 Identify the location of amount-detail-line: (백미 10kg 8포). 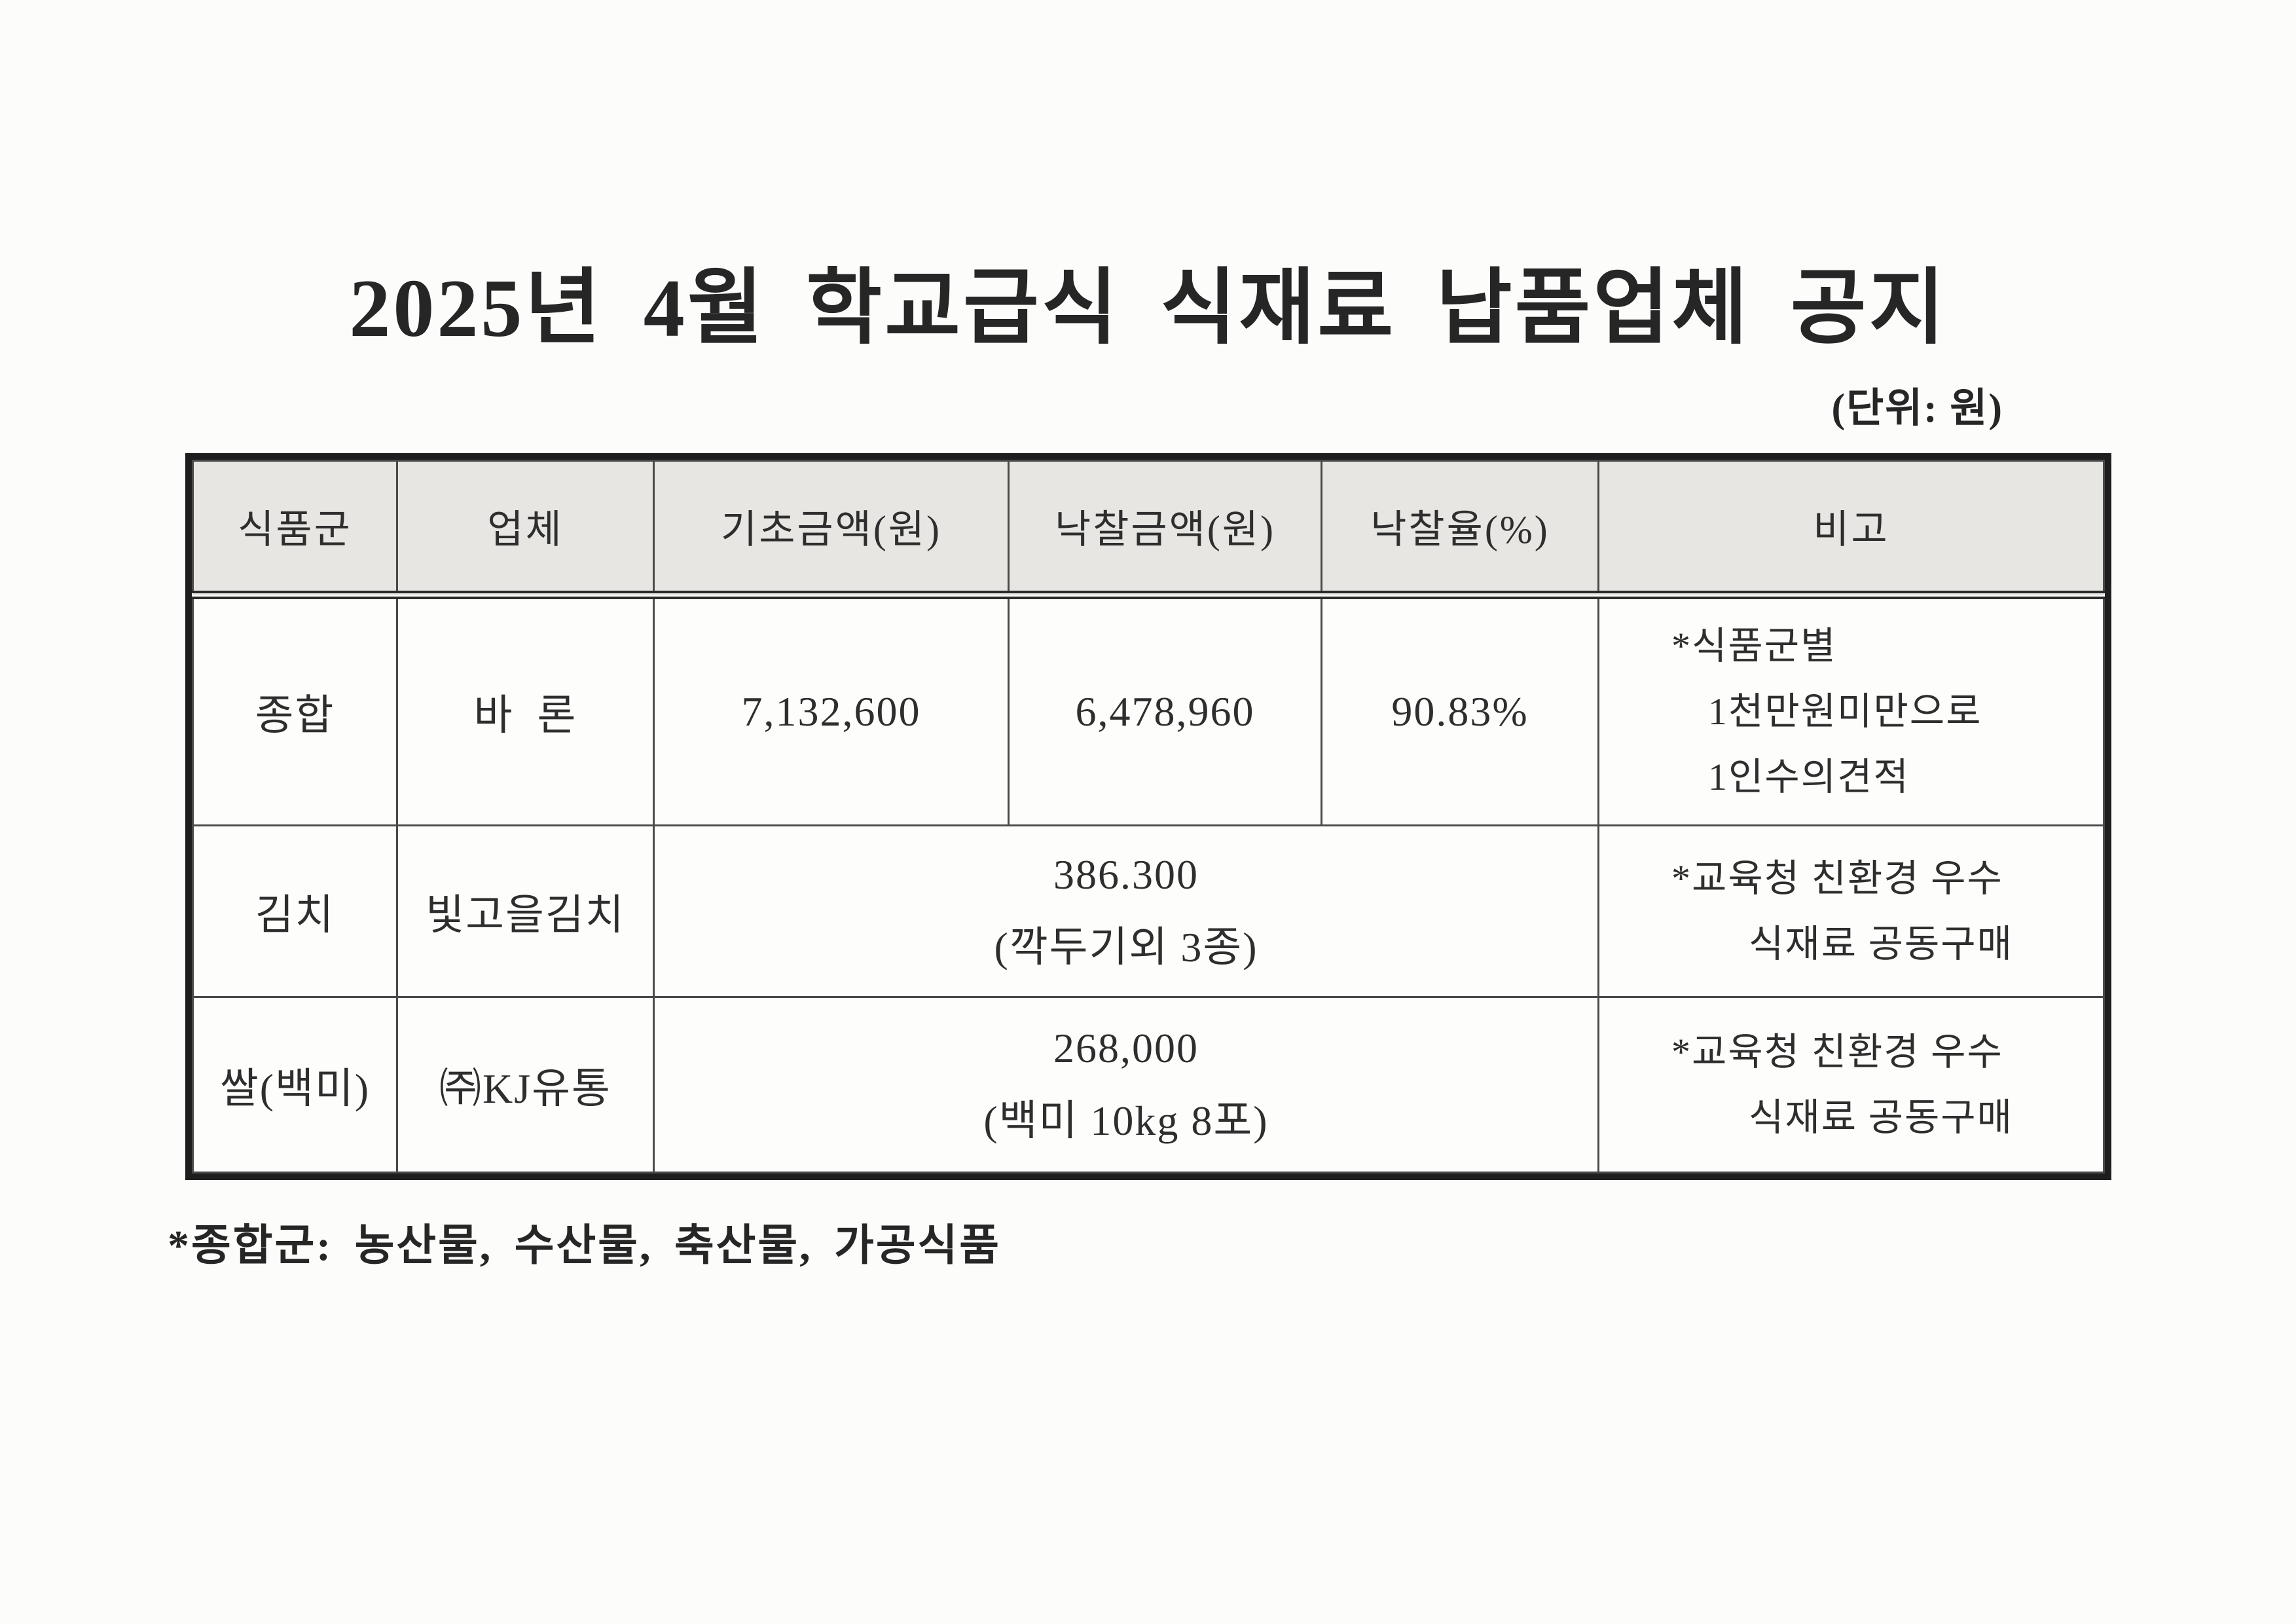
(1126, 1120).